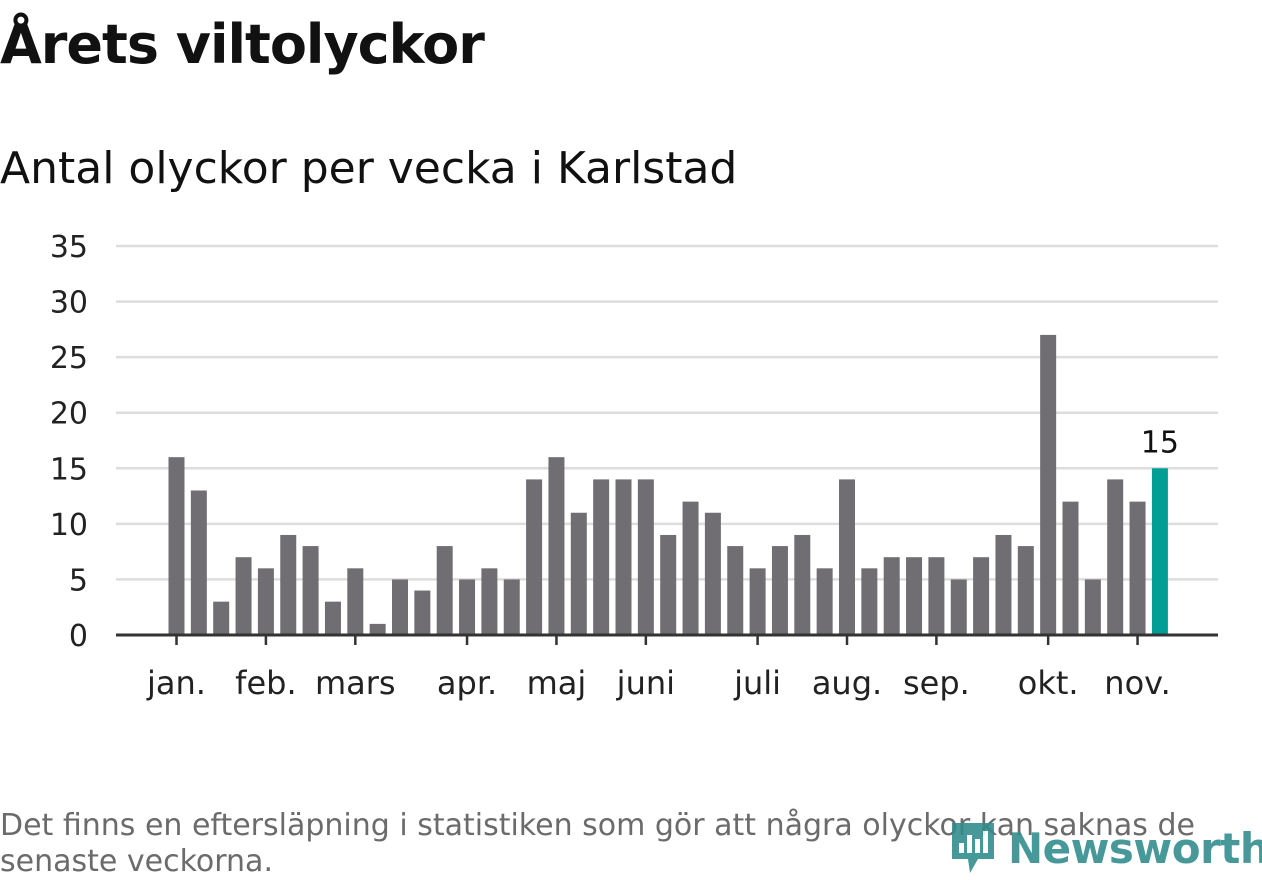  Describe the element at coordinates (645, 683) in the screenshot. I see `x-tick-label: juni` at that location.